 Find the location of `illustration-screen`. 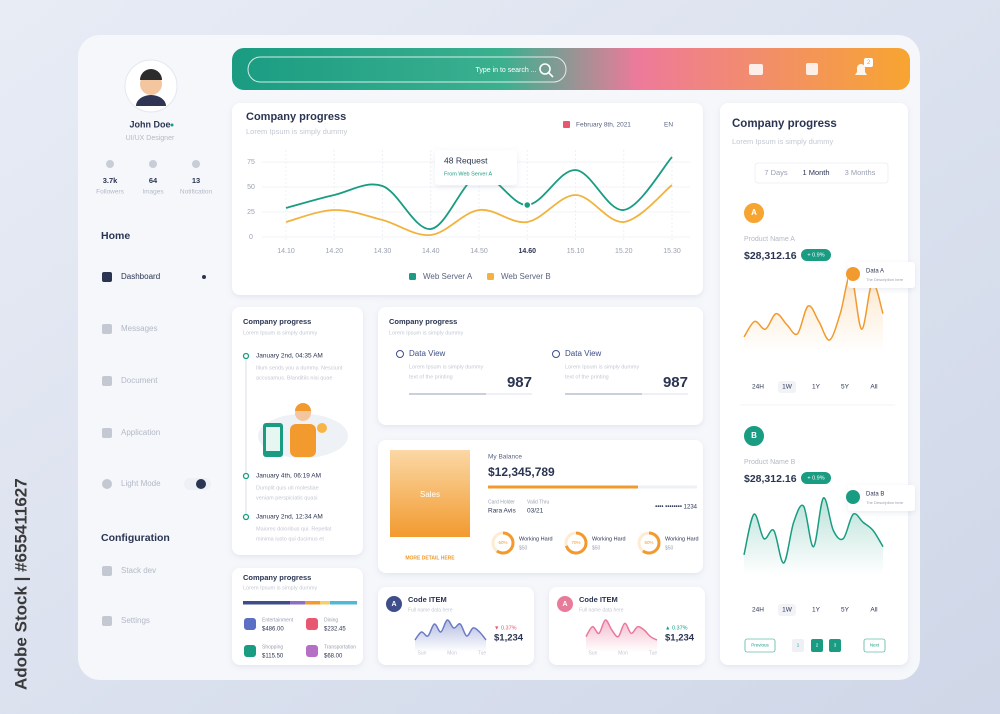

illustration-screen is located at coordinates (273, 439).